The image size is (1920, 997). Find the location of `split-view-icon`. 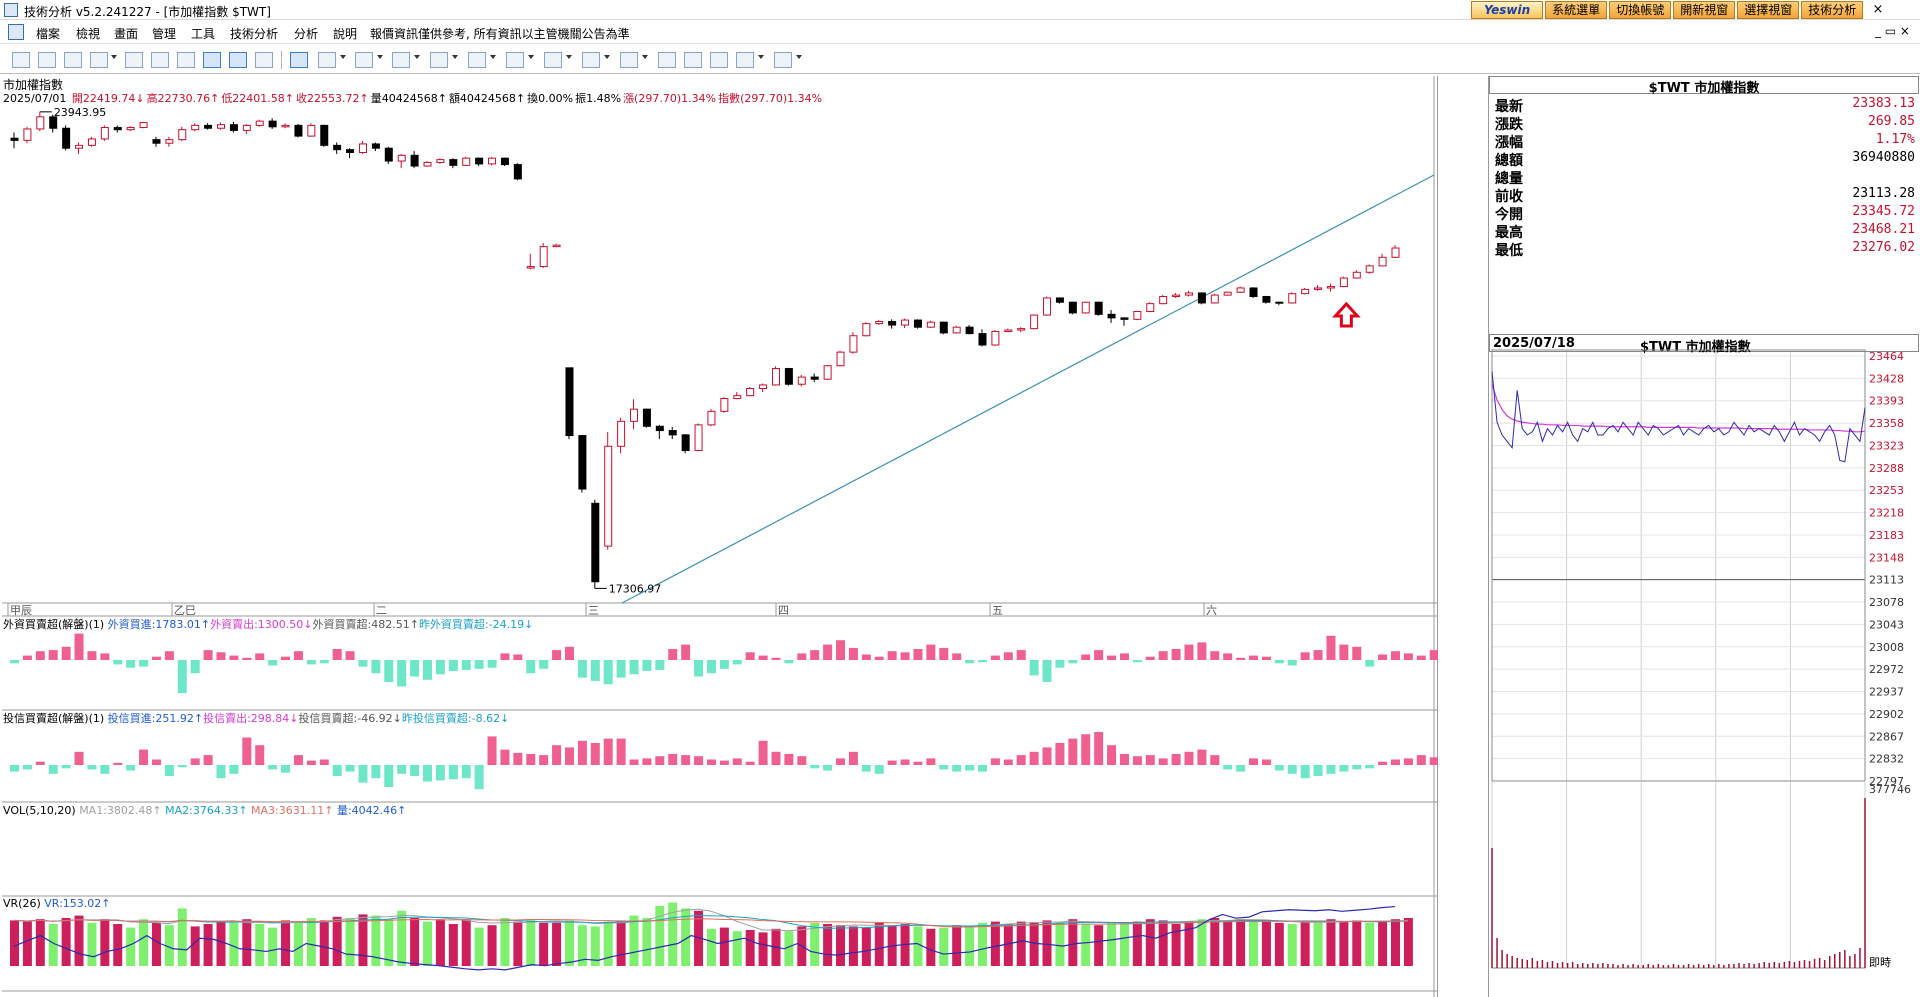

split-view-icon is located at coordinates (238, 60).